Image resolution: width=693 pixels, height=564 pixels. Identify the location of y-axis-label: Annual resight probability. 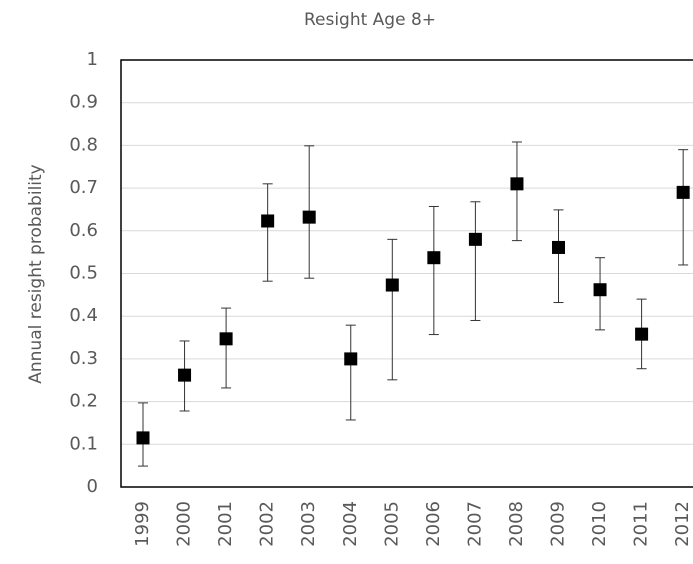
(36, 274).